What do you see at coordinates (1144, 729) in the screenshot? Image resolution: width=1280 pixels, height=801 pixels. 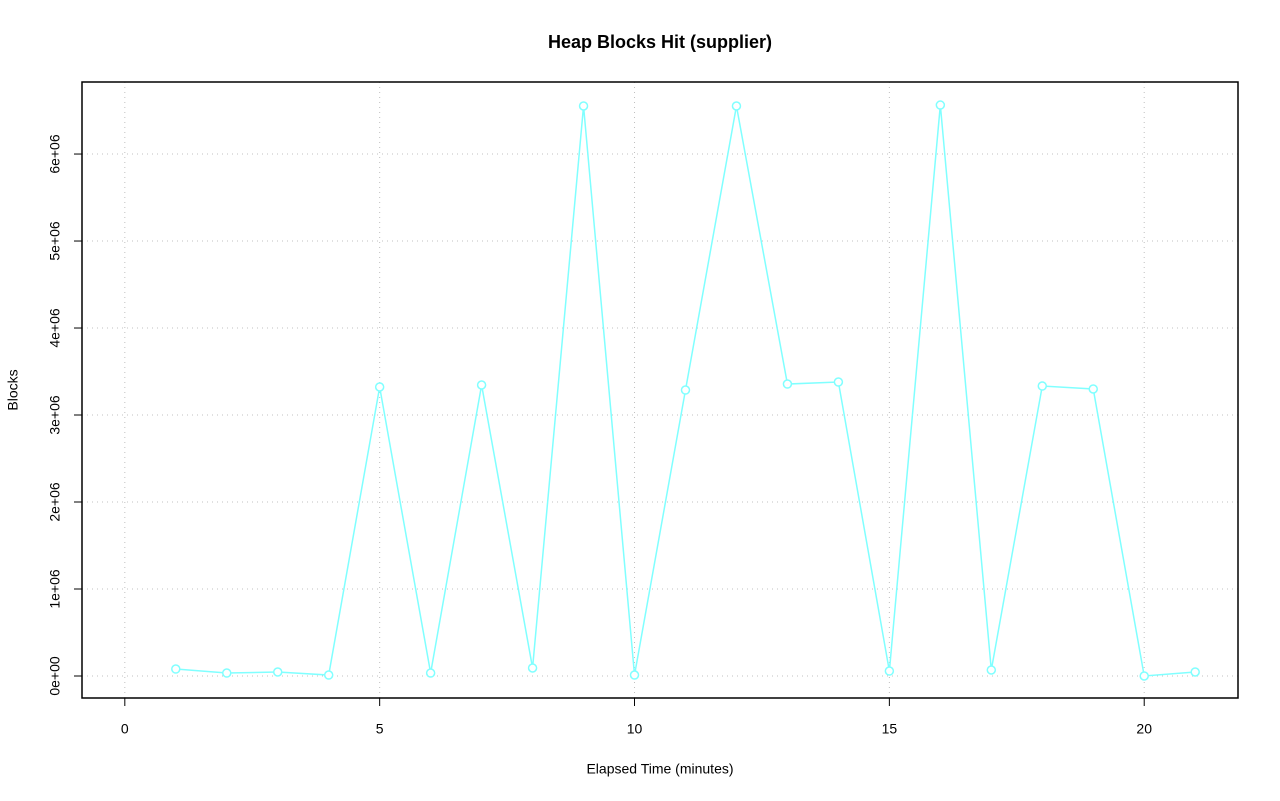 I see `x-tick-label: 20` at bounding box center [1144, 729].